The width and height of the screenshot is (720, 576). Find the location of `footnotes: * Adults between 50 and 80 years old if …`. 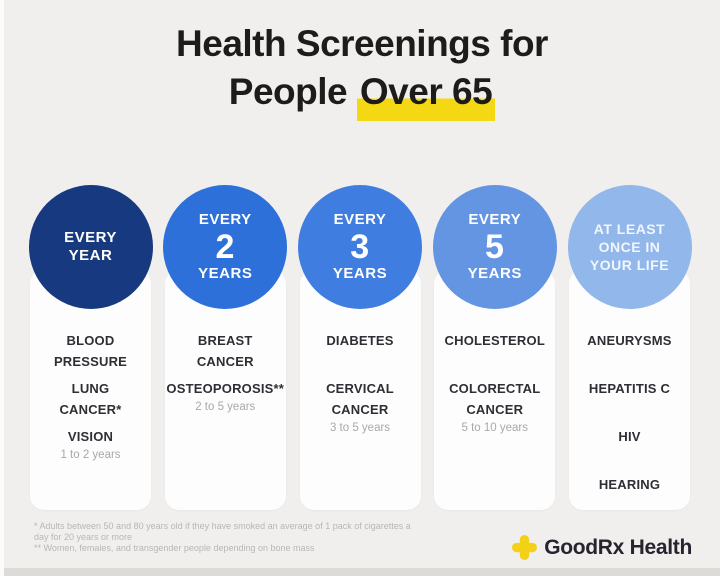

footnotes: * Adults between 50 and 80 years old if … is located at coordinates (229, 537).